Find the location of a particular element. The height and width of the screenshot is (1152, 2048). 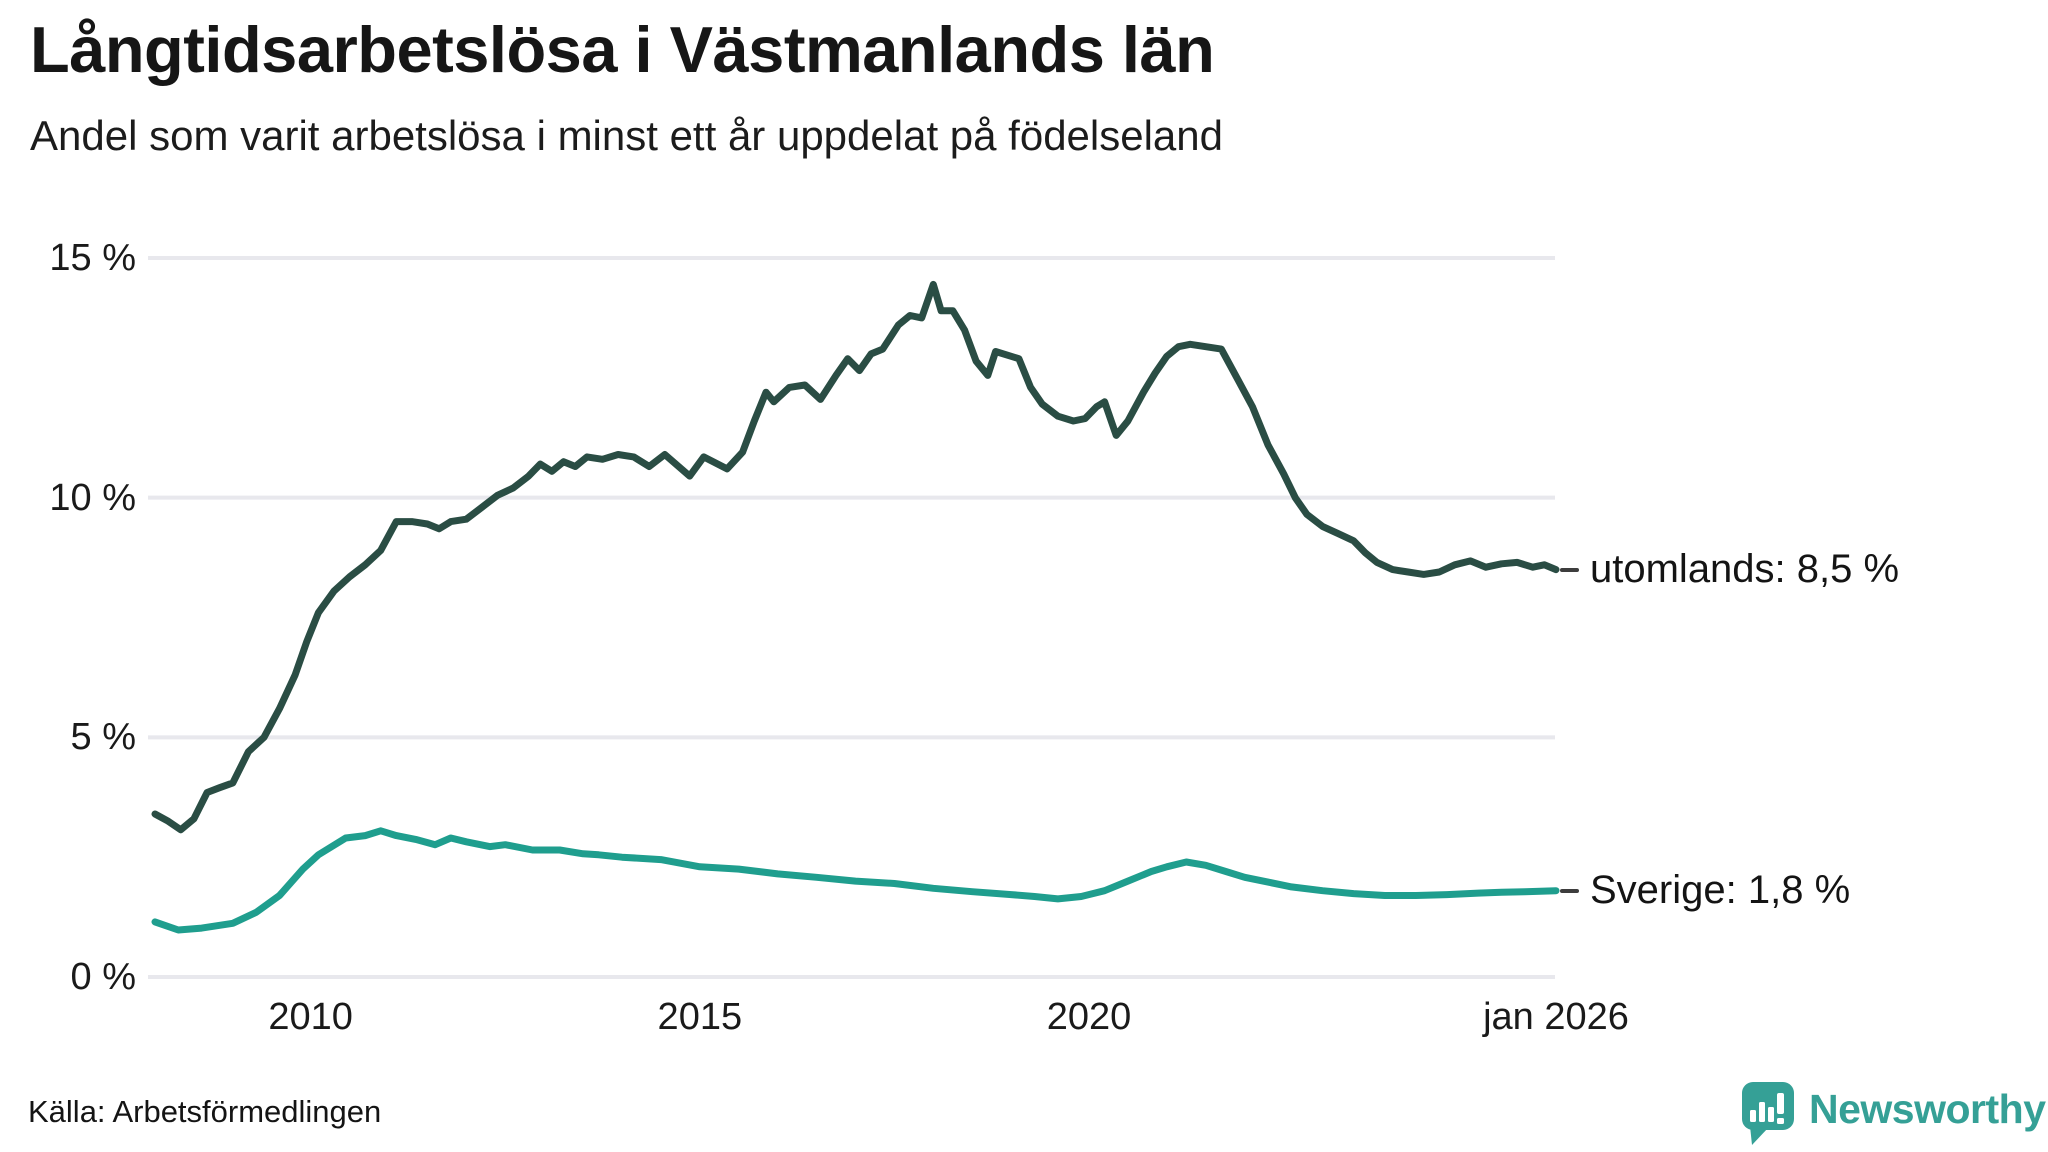

source-note: Källa: Arbetsförmedlingen is located at coordinates (205, 1111).